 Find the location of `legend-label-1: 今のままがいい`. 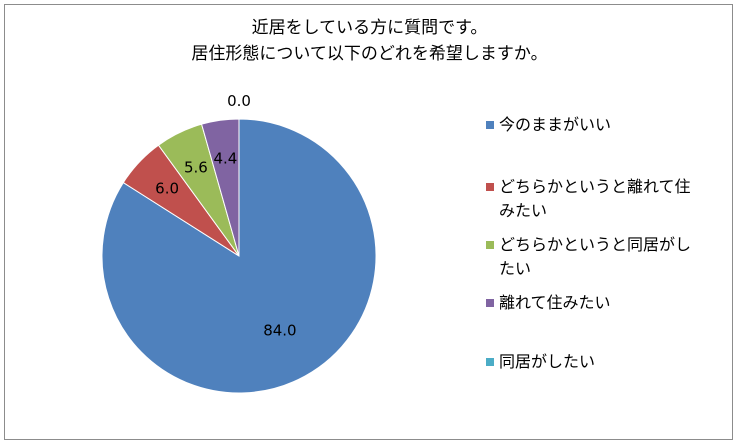

legend-label-1: 今のままがいい is located at coordinates (611, 125).